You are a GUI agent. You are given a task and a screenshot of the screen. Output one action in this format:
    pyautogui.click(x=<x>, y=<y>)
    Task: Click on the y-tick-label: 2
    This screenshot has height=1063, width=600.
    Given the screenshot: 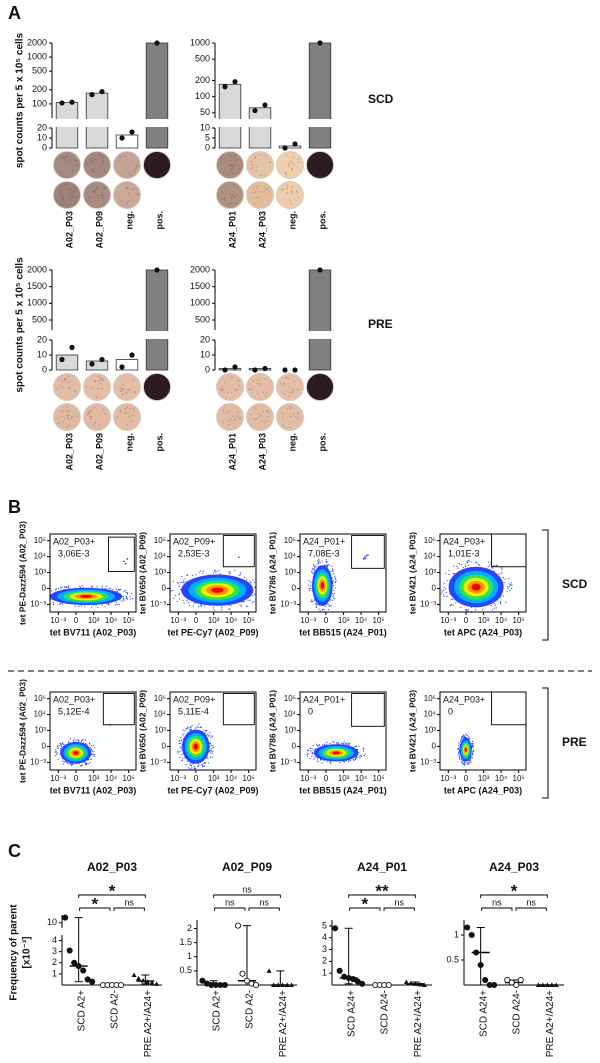 What is the action you would take?
    pyautogui.click(x=189, y=928)
    